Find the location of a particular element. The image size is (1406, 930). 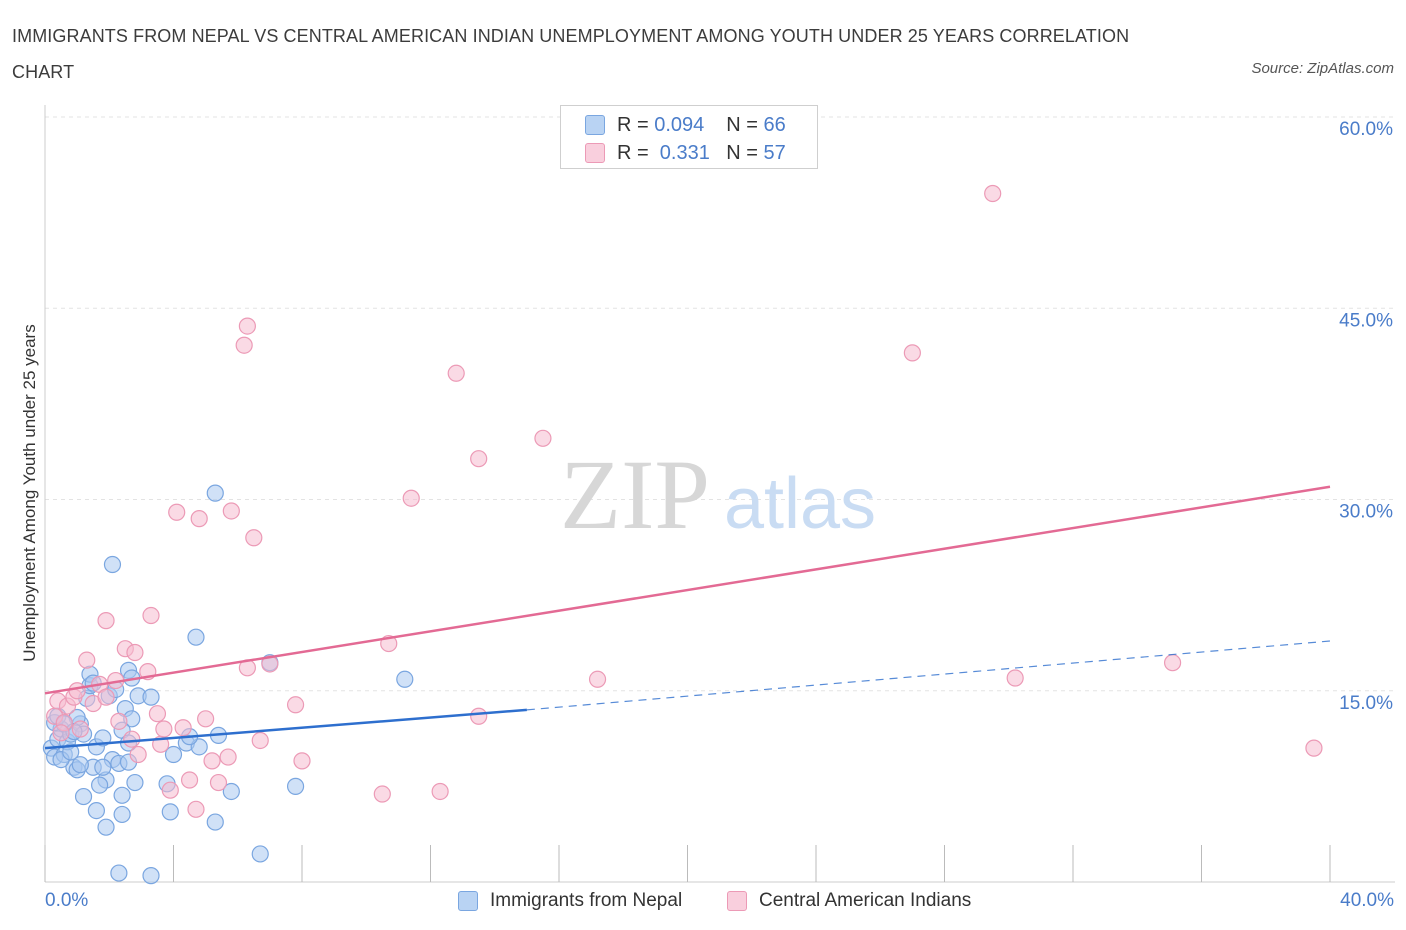

legend-row-central-american: R = 0.331 N = 57 is located at coordinates (685, 153).